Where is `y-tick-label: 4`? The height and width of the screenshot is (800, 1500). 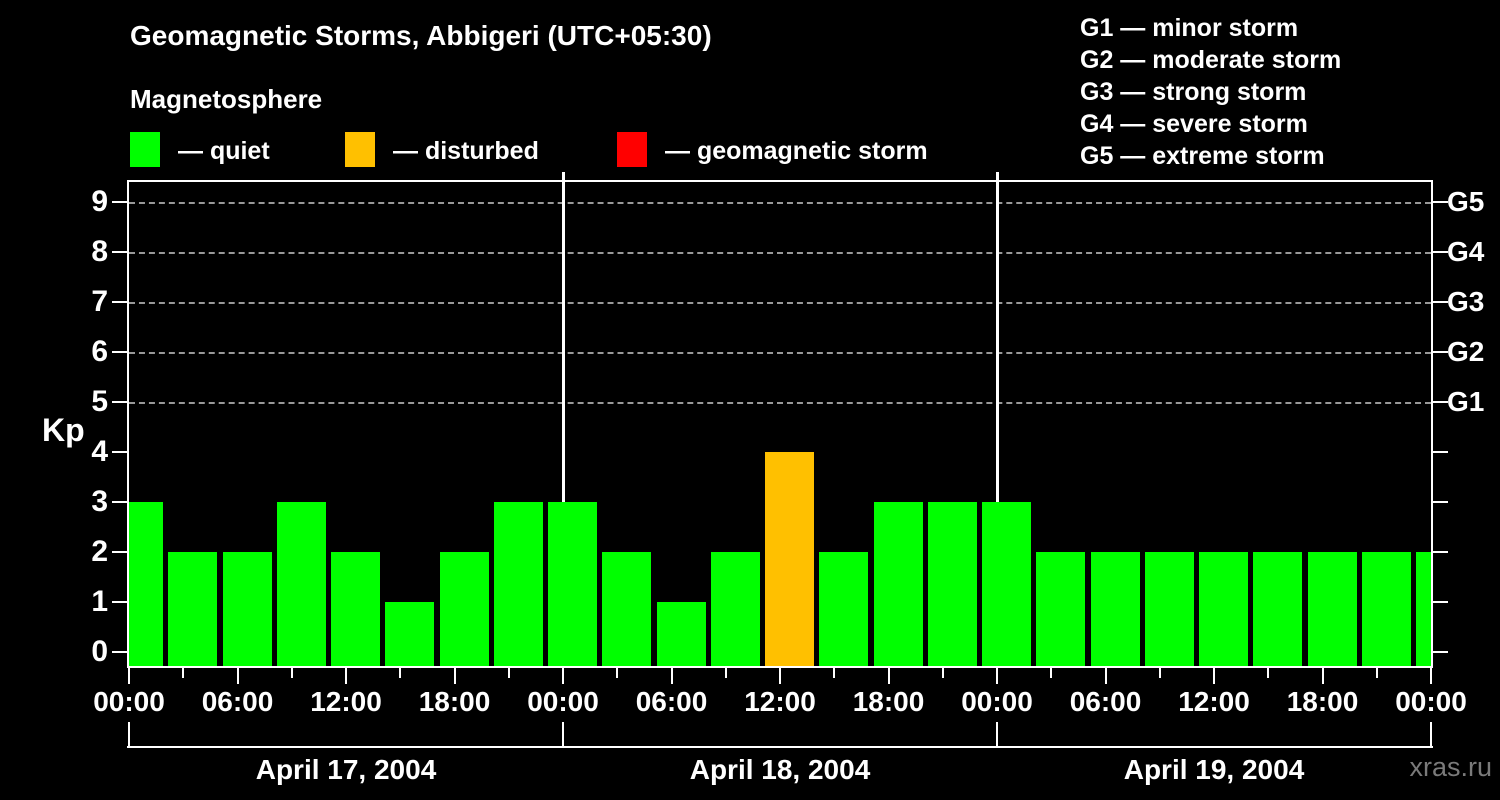
y-tick-label: 4 is located at coordinates (99, 451).